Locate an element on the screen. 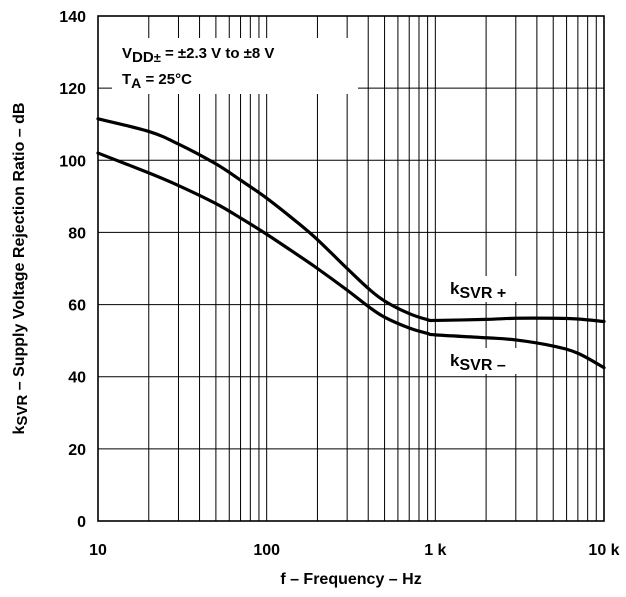  y-tick-label: 60 is located at coordinates (77, 306).